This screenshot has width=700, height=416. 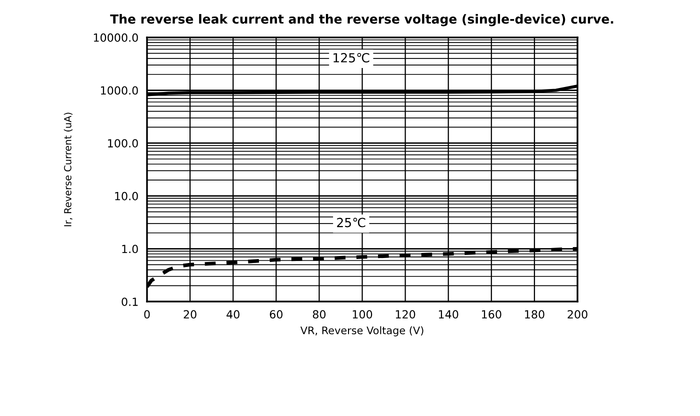 I want to click on x-axis-title: VR, Reverse Voltage (V), so click(x=362, y=331).